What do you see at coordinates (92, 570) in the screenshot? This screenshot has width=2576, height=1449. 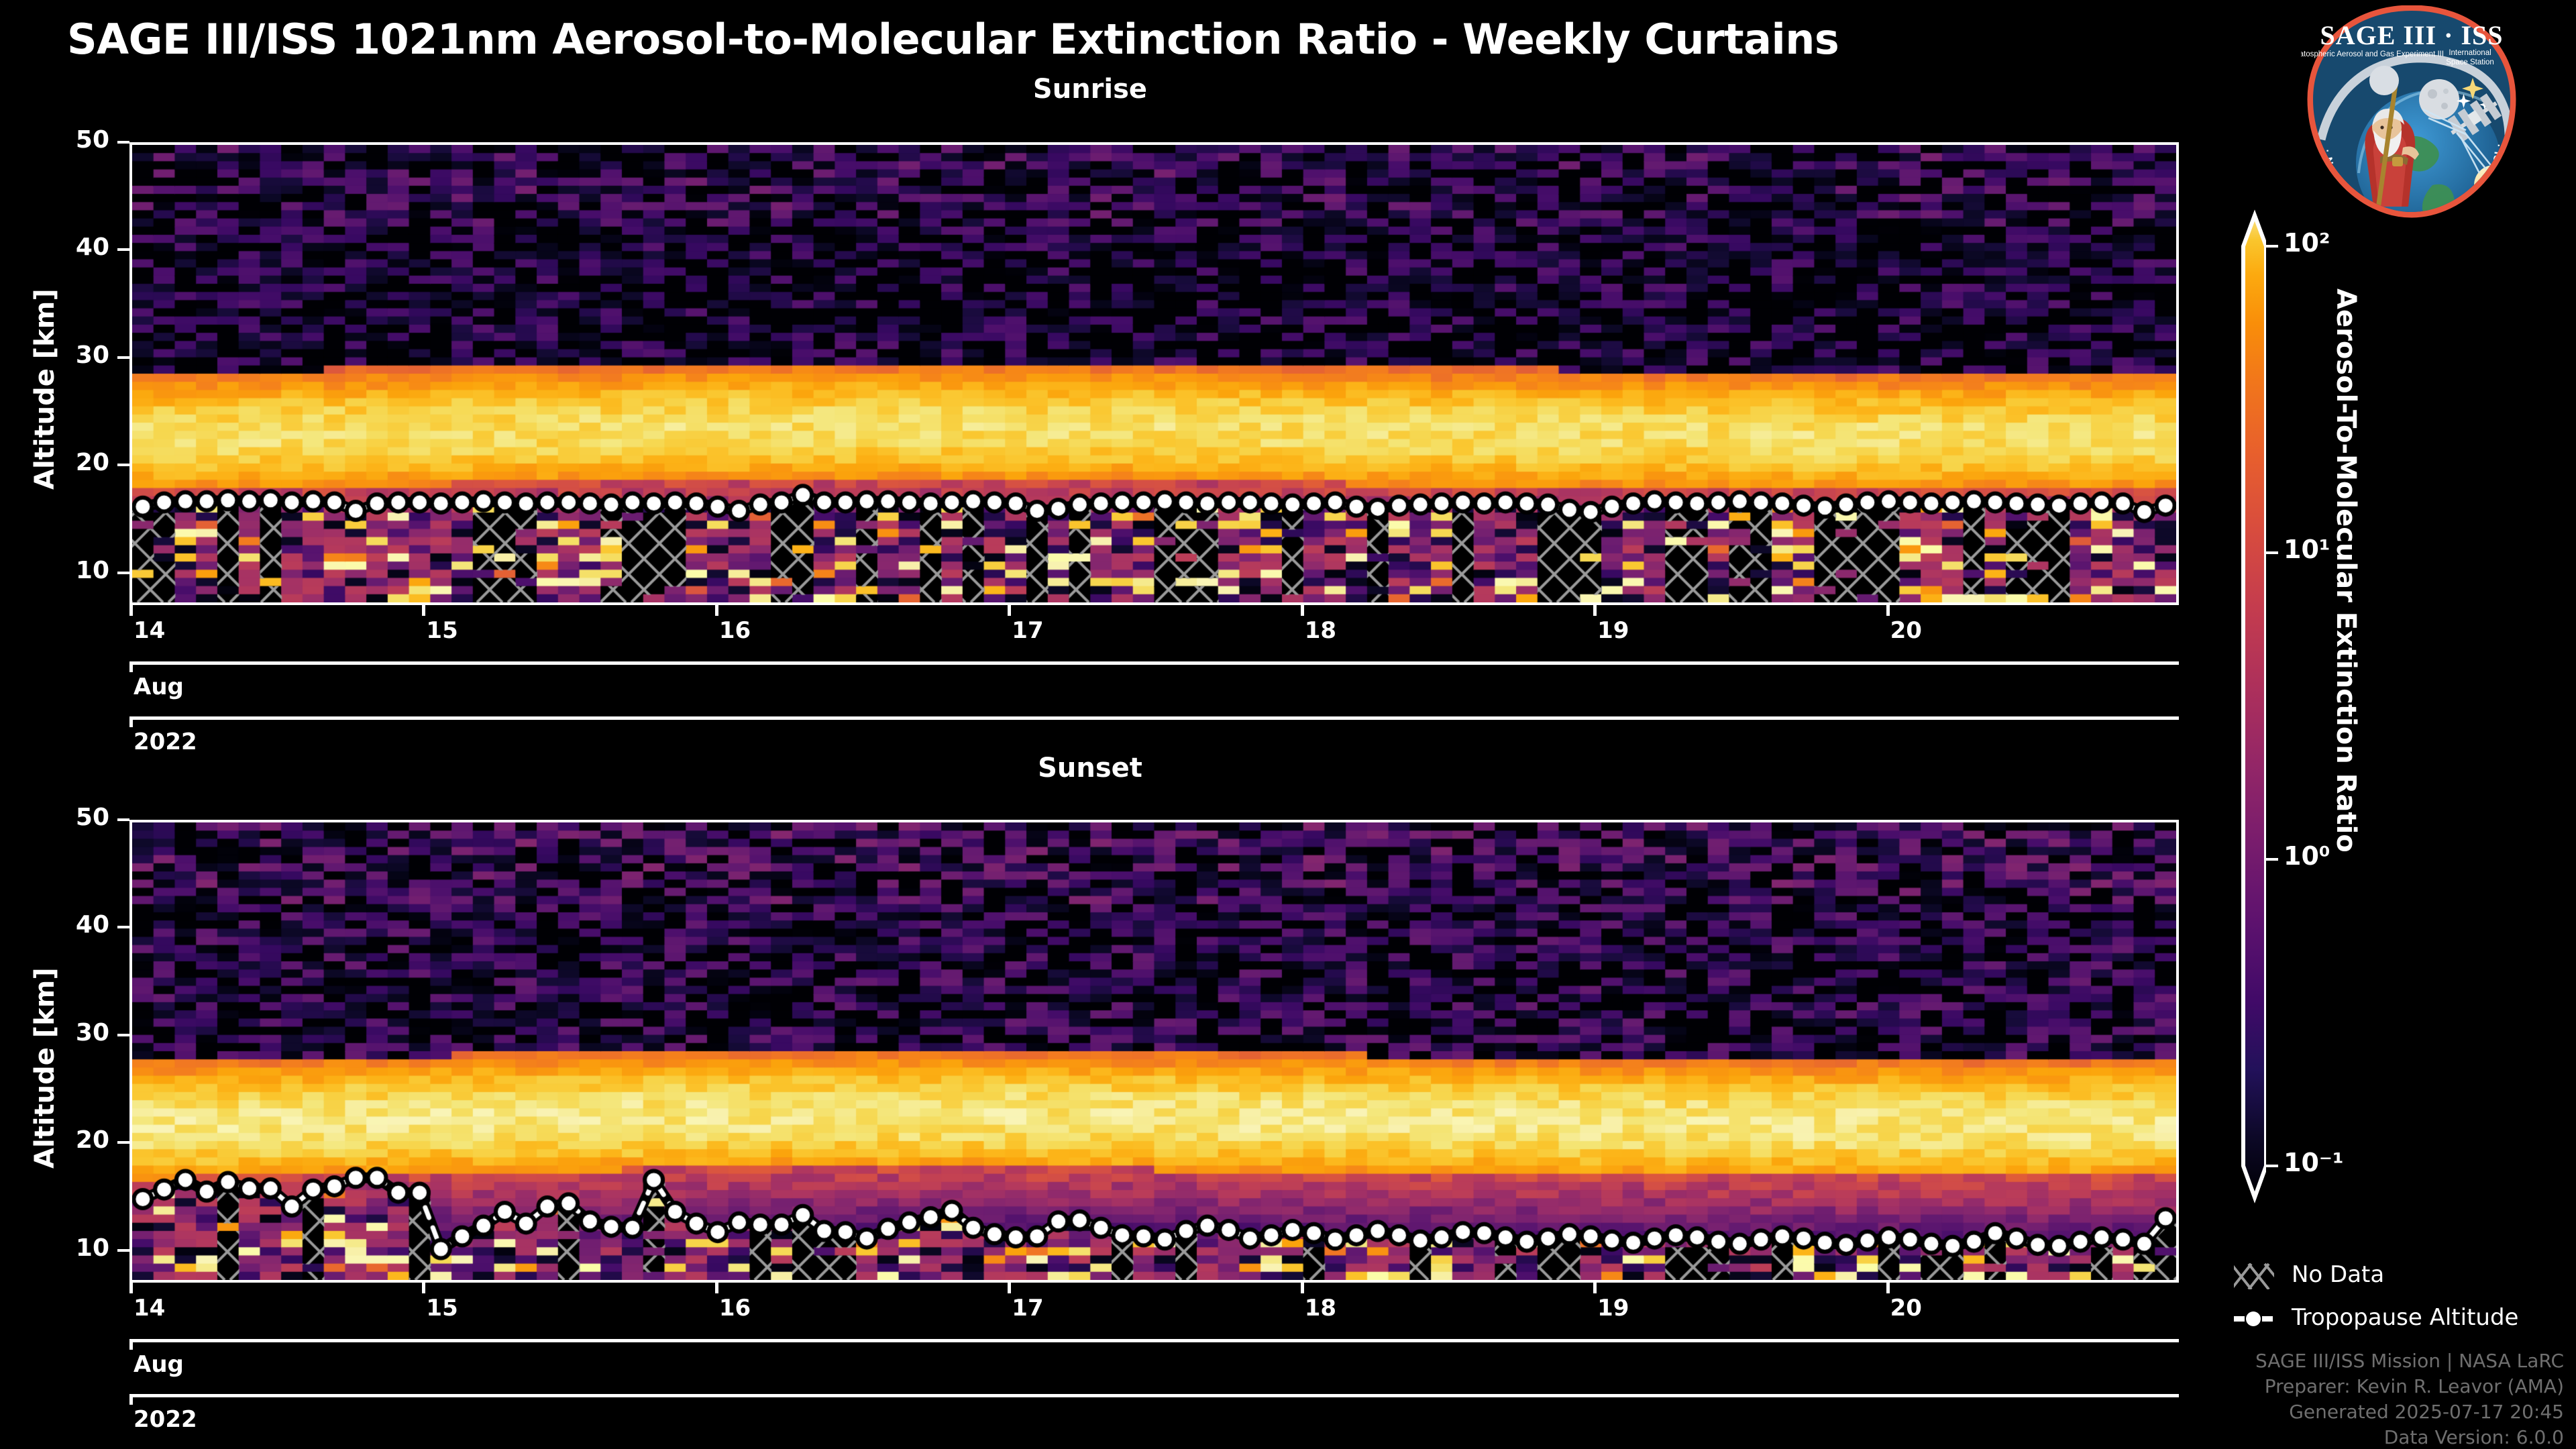 I see `y-axis-tick-label: 10` at bounding box center [92, 570].